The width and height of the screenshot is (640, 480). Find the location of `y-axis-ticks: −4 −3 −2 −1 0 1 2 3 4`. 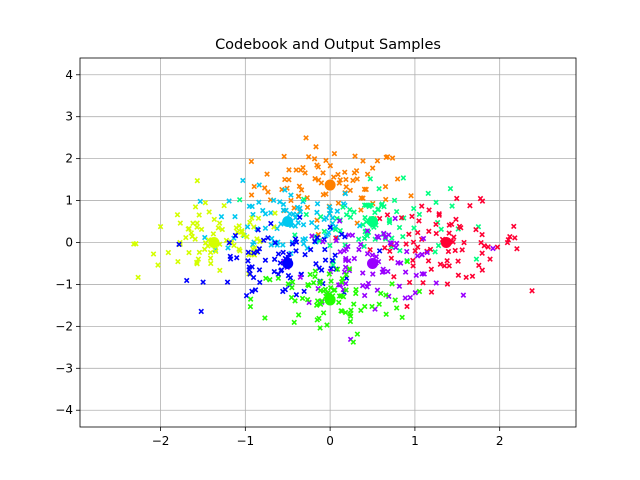

y-axis-ticks: −4 −3 −2 −1 0 1 2 3 4 is located at coordinates (67, 242).